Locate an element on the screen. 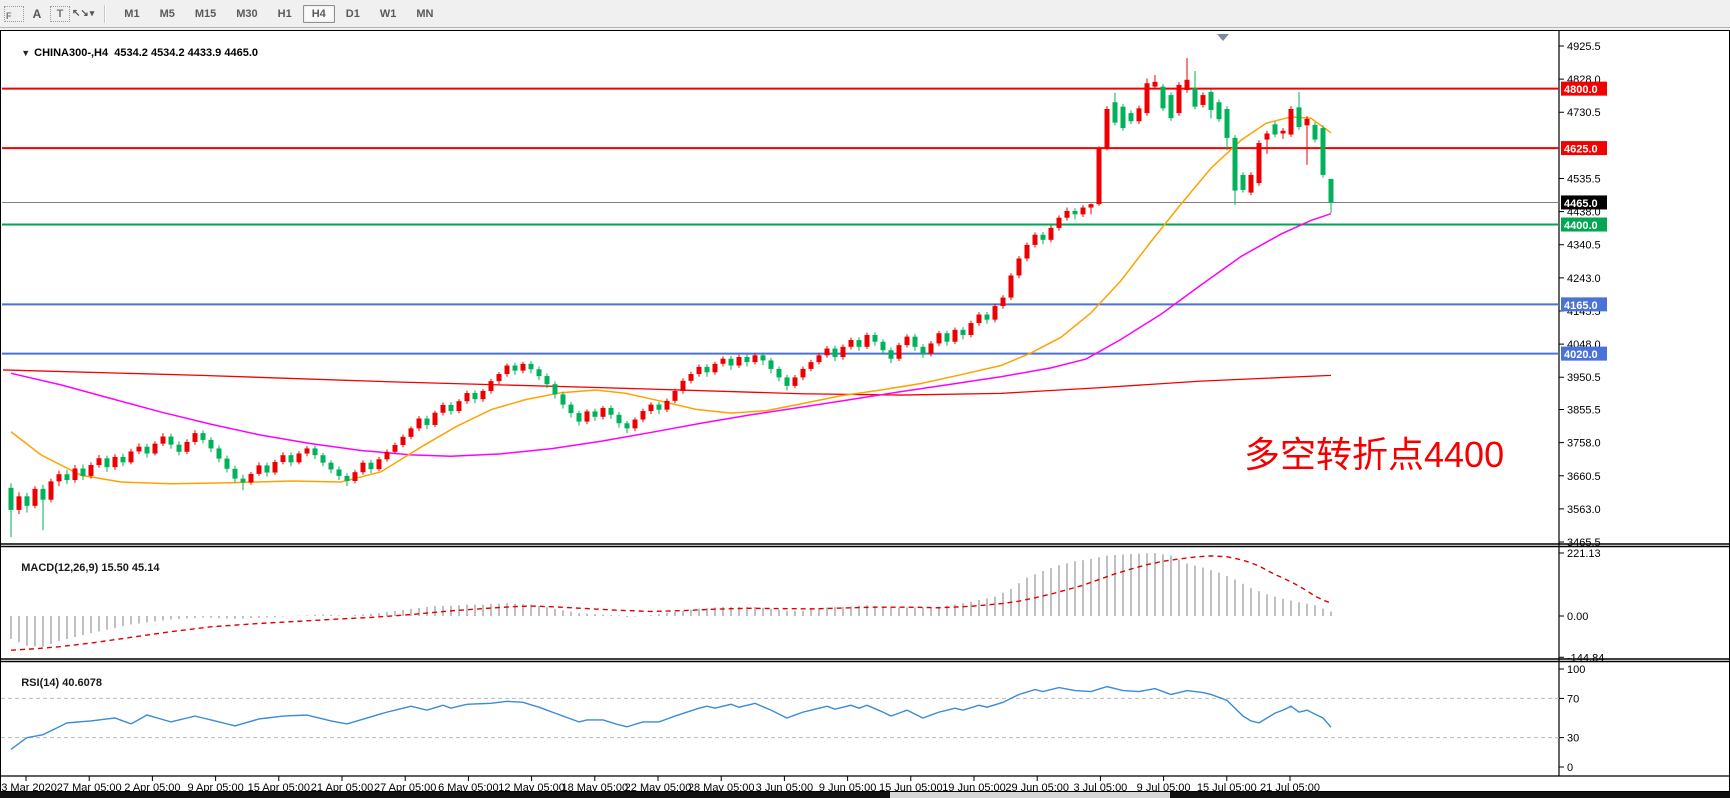 This screenshot has height=798, width=1730. time-tick-label: 9 Jul 05:00 is located at coordinates (1164, 787).